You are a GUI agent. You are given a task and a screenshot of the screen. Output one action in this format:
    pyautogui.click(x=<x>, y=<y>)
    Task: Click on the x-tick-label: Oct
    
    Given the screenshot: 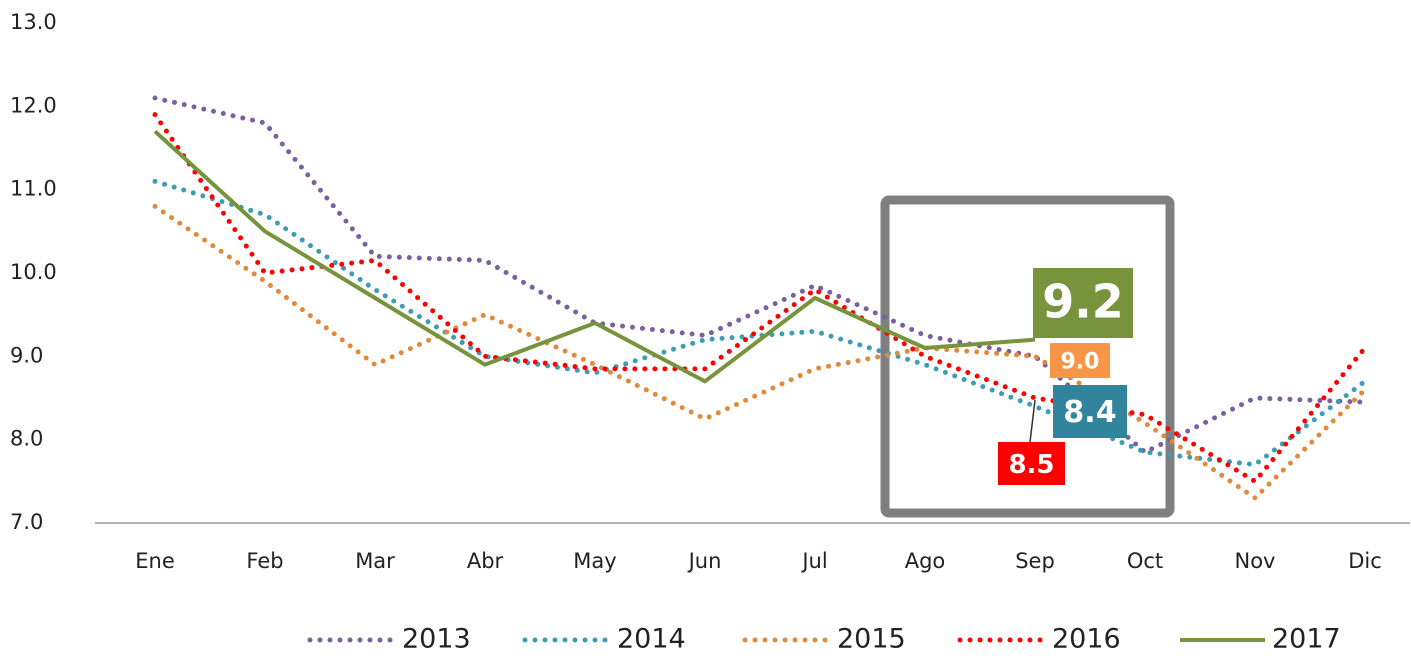 What is the action you would take?
    pyautogui.click(x=1145, y=561)
    